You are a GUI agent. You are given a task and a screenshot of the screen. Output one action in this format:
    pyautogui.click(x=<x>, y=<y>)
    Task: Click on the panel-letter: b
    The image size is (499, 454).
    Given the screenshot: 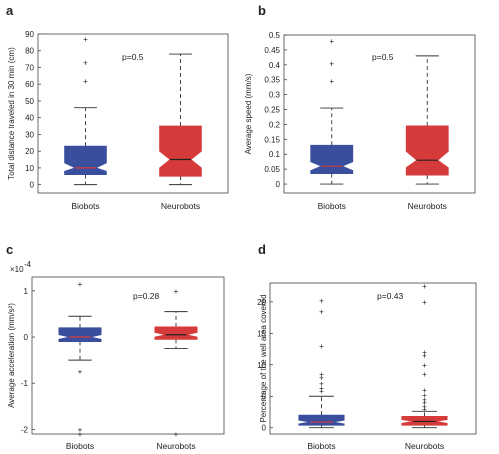 What is the action you would take?
    pyautogui.click(x=262, y=10)
    